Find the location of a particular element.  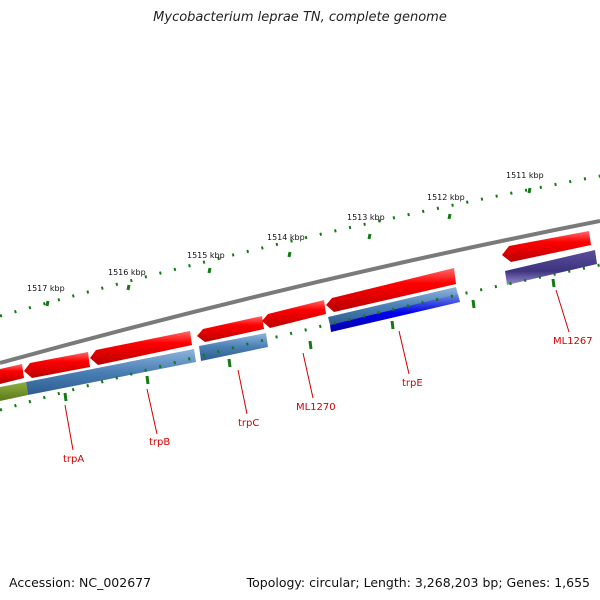

gene-label-trpA: trpA is located at coordinates (73, 459).